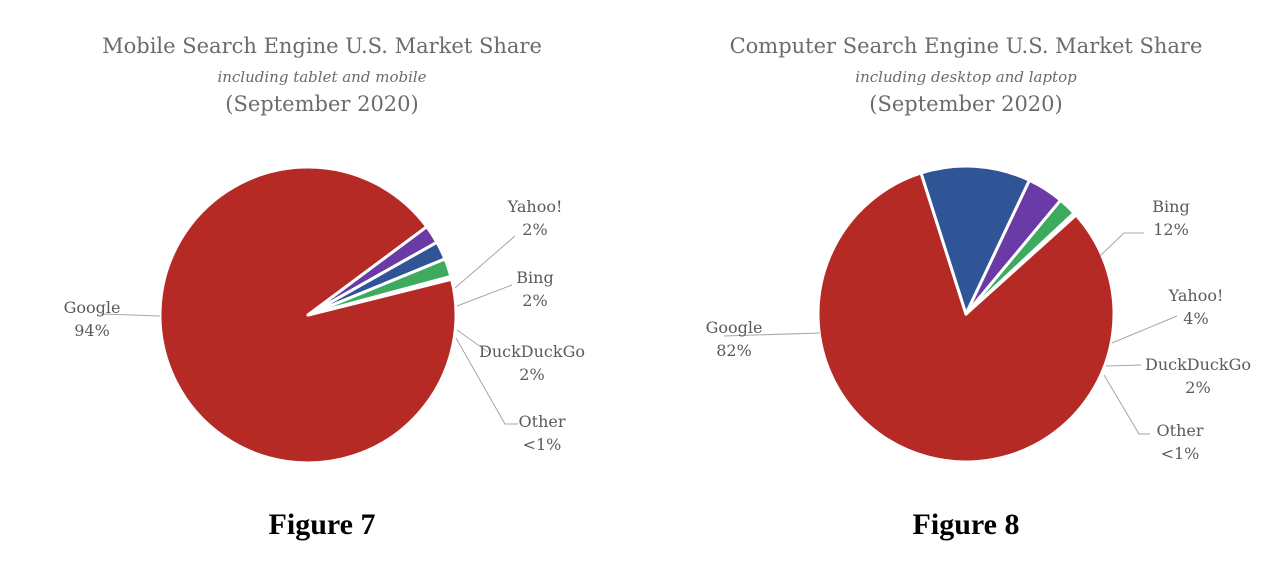 The width and height of the screenshot is (1288, 570). Describe the element at coordinates (534, 229) in the screenshot. I see `slice-value-yahoo: 2%` at that location.